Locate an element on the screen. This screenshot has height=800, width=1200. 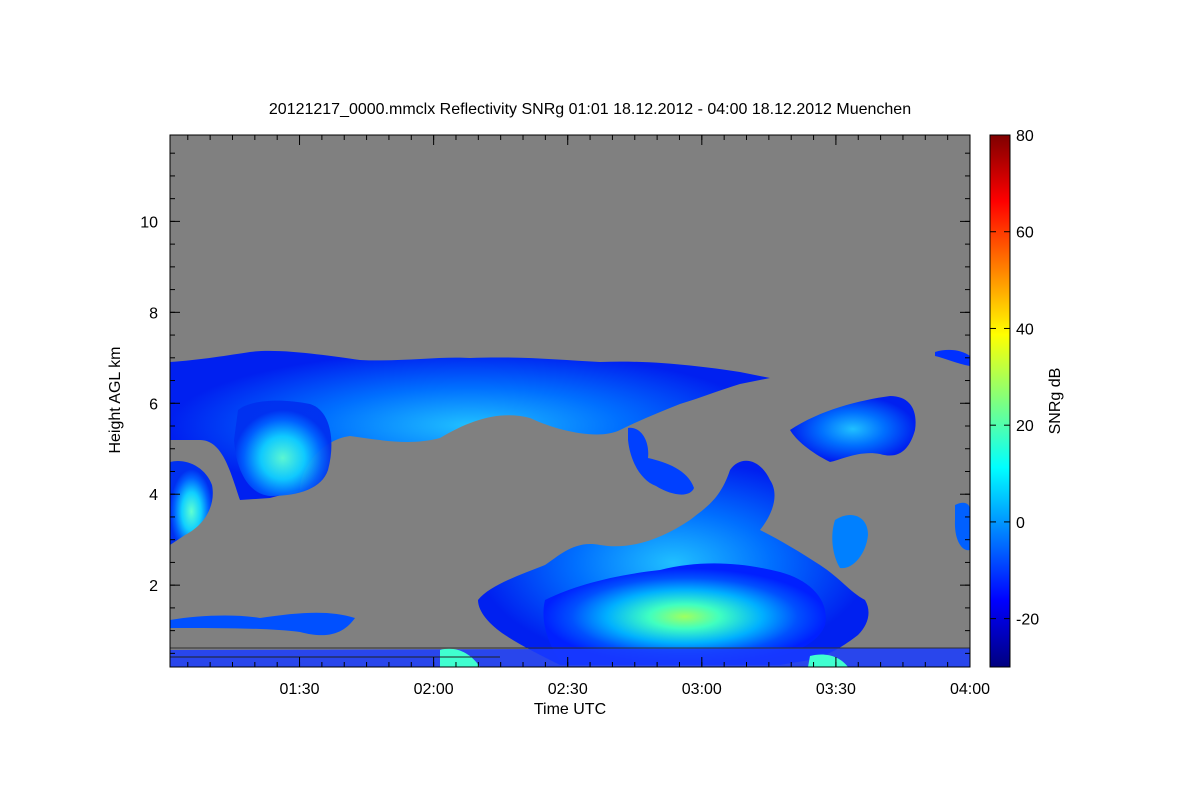
echo-top-right is located at coordinates (952, 357).